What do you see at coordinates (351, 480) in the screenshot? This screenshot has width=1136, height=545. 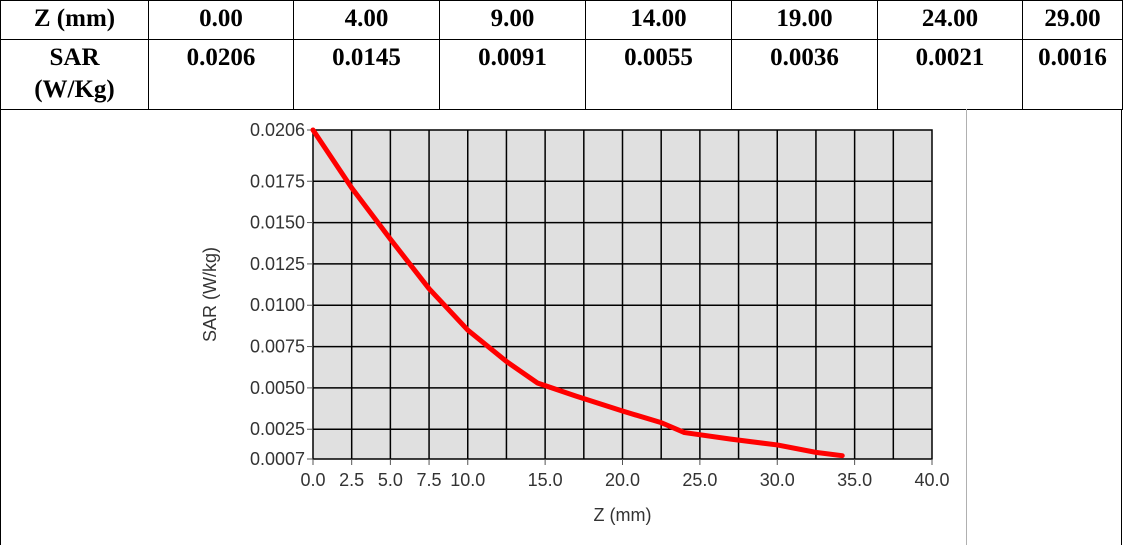 I see `x-tick-label: 2.5` at bounding box center [351, 480].